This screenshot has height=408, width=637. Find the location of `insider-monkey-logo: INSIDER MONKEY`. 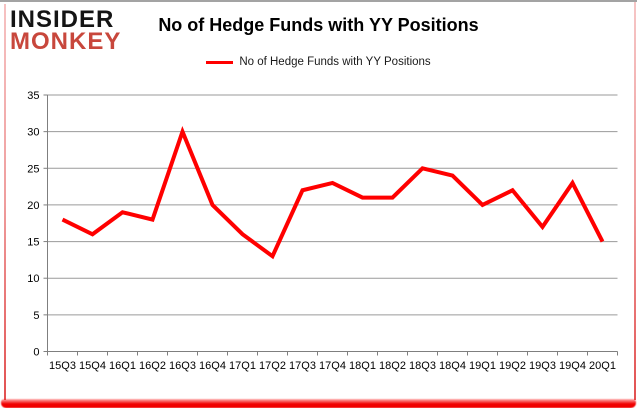

insider-monkey-logo: INSIDER MONKEY is located at coordinates (66, 30).